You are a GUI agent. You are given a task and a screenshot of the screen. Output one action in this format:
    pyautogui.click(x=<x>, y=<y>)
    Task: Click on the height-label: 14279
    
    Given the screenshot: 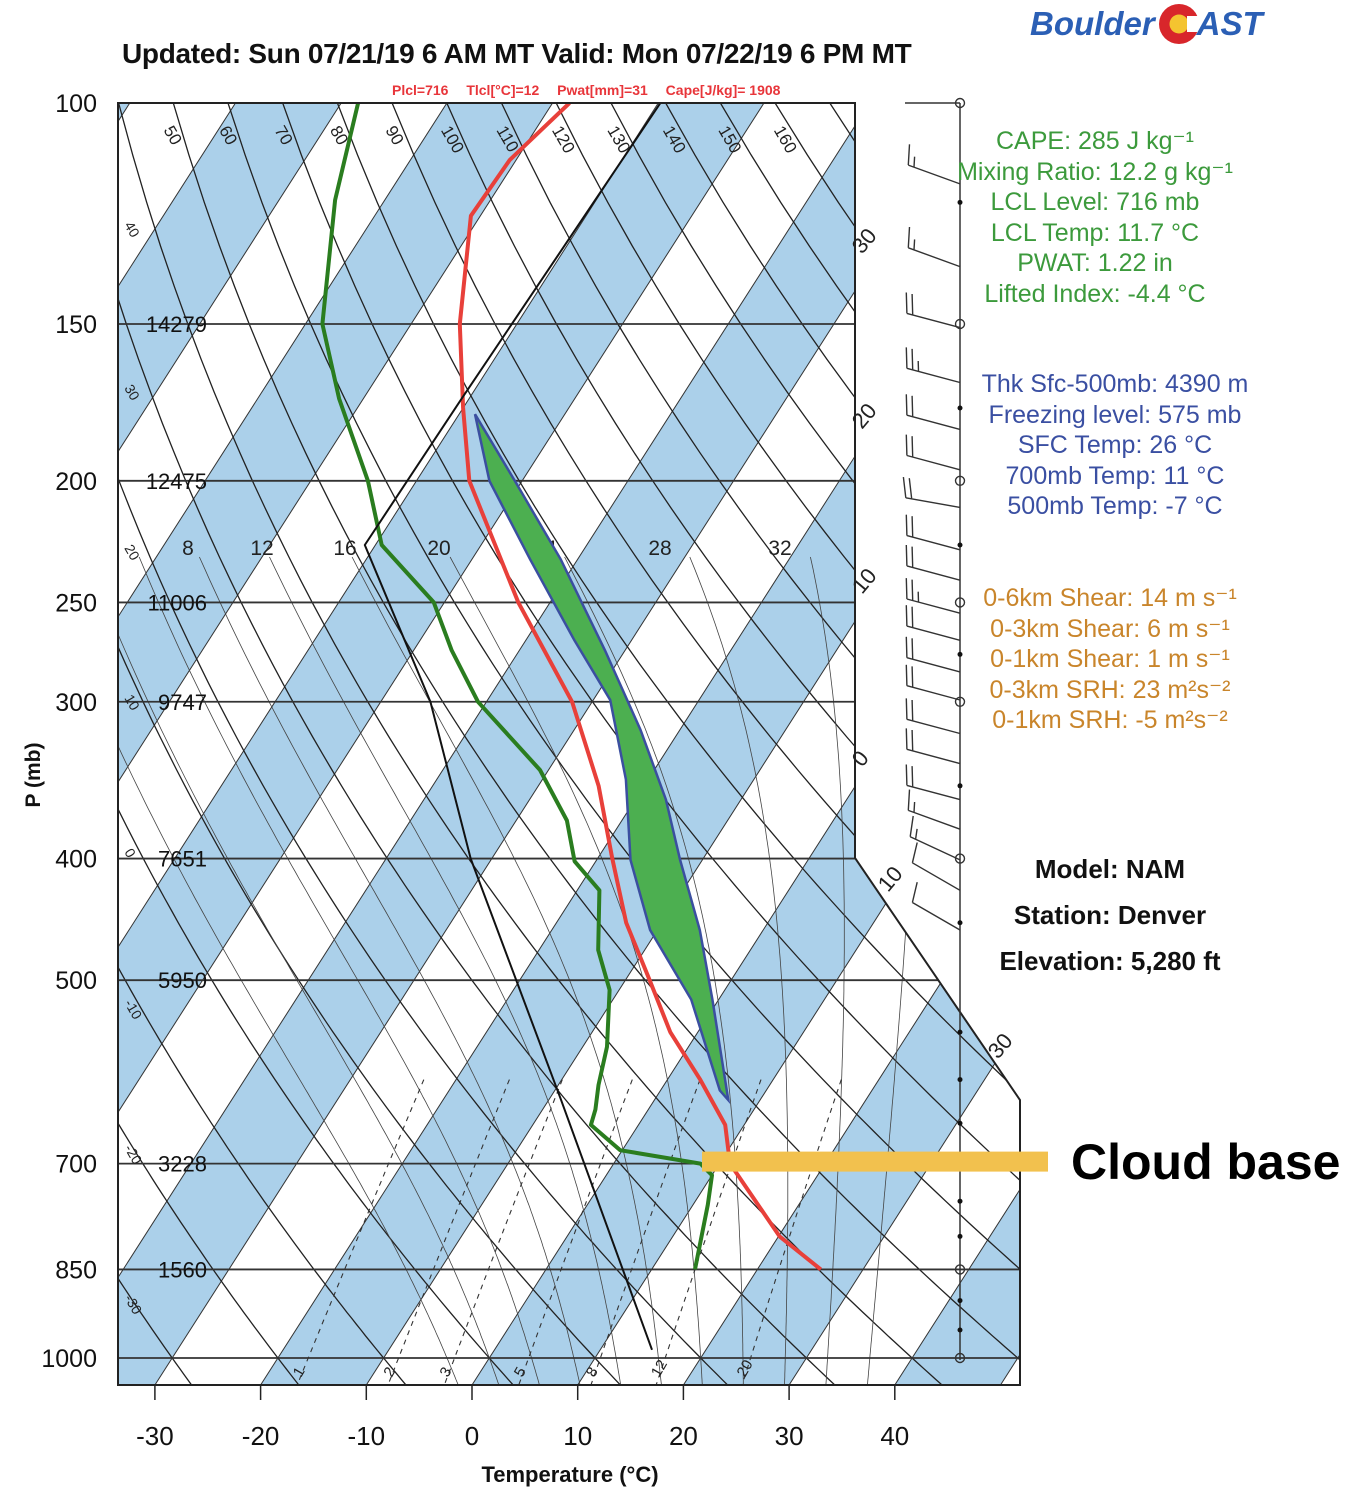 What is the action you would take?
    pyautogui.click(x=176, y=324)
    